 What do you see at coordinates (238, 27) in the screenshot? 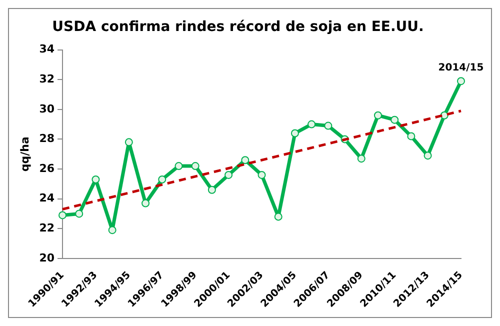
I see `chart-title: USDA confirma rindes récord de soja en EE.UU.` at bounding box center [238, 27].